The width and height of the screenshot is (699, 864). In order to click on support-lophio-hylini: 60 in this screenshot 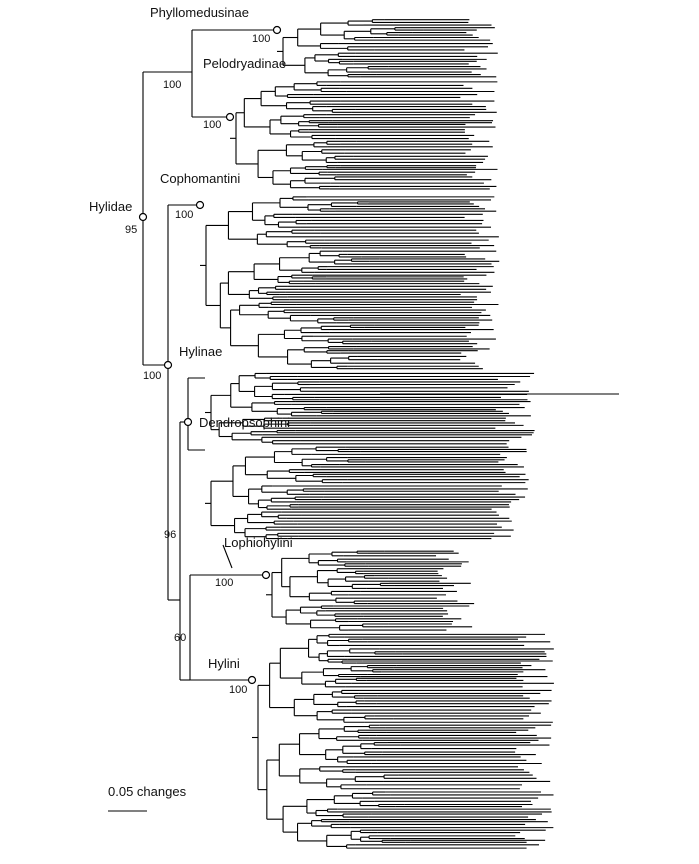, I will do `click(180, 638)`.